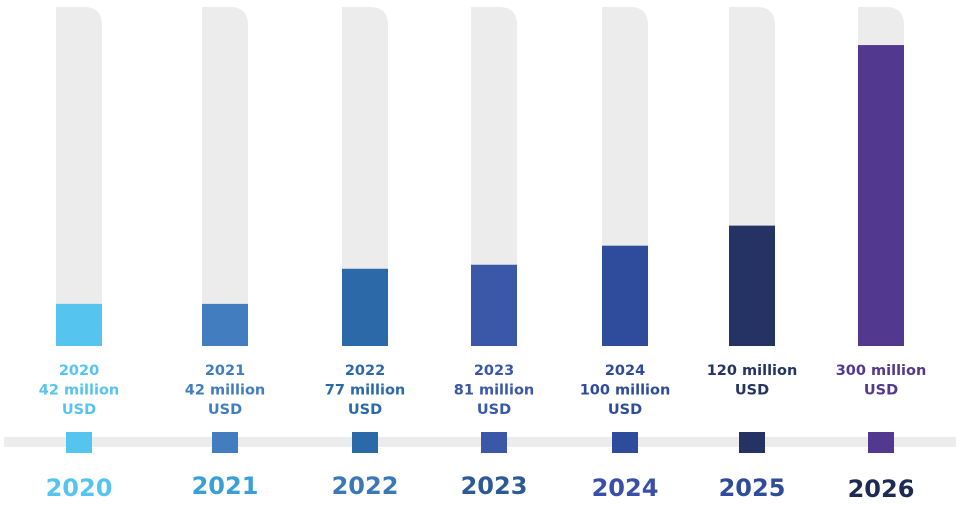 Image resolution: width=959 pixels, height=505 pixels. What do you see at coordinates (79, 442) in the screenshot?
I see `timeline-marker-2020` at bounding box center [79, 442].